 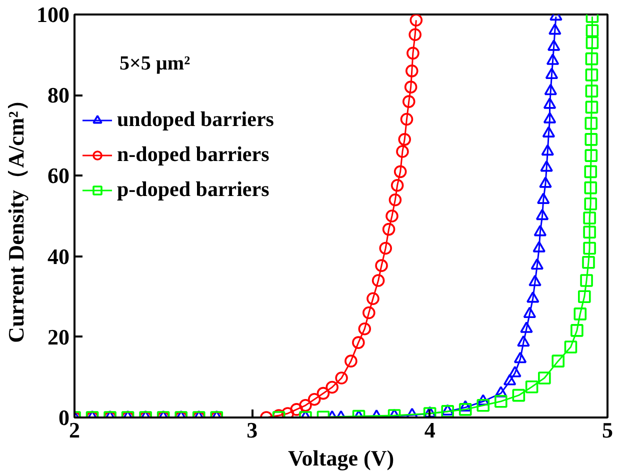 What do you see at coordinates (16, 216) in the screenshot?
I see `y-axis-title: Current Density（A/cm²）` at bounding box center [16, 216].